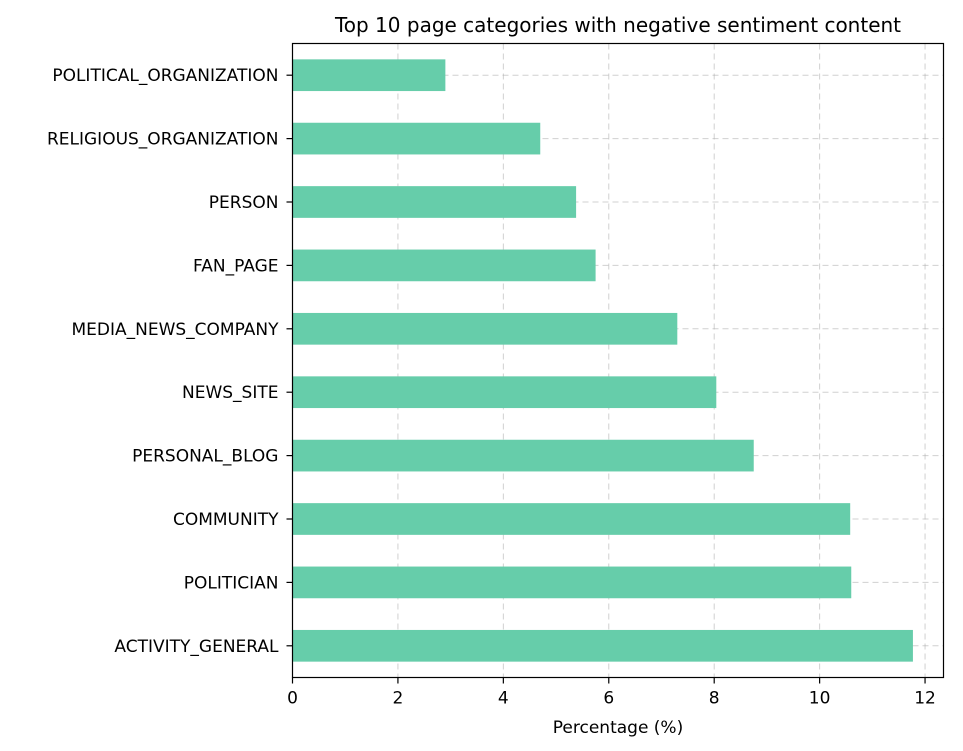 The image size is (963, 751). What do you see at coordinates (163, 140) in the screenshot?
I see `y-tick-label: RELIGIOUS_ORGANIZATION` at bounding box center [163, 140].